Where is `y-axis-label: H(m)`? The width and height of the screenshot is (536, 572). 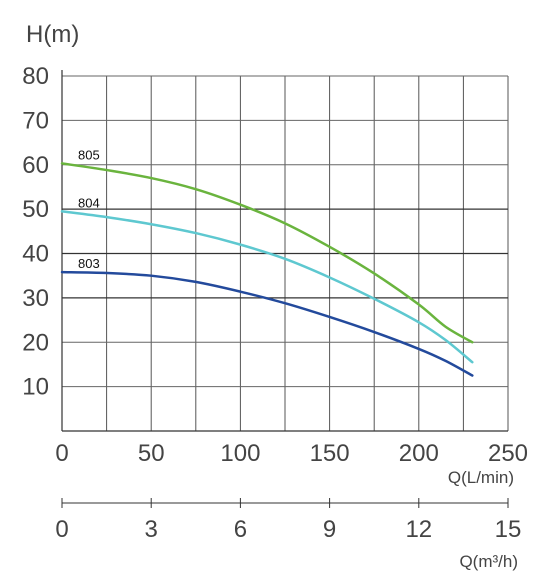
y-axis-label: H(m) is located at coordinates (52, 34).